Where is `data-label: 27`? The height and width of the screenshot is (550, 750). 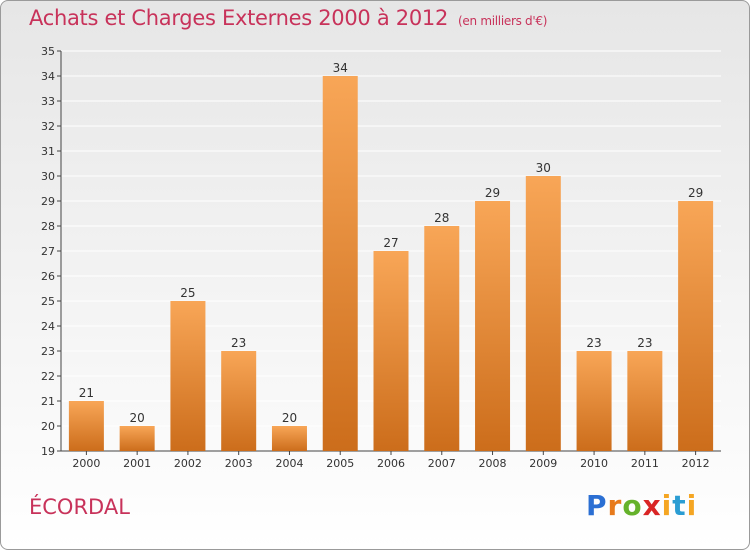
data-label: 27 is located at coordinates (390, 243).